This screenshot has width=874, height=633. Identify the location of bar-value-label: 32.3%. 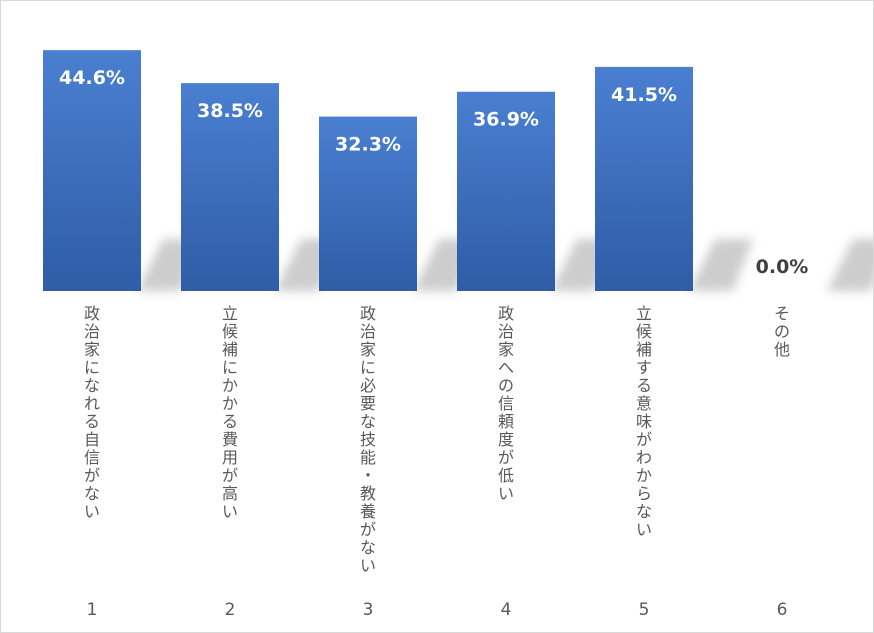
(368, 145).